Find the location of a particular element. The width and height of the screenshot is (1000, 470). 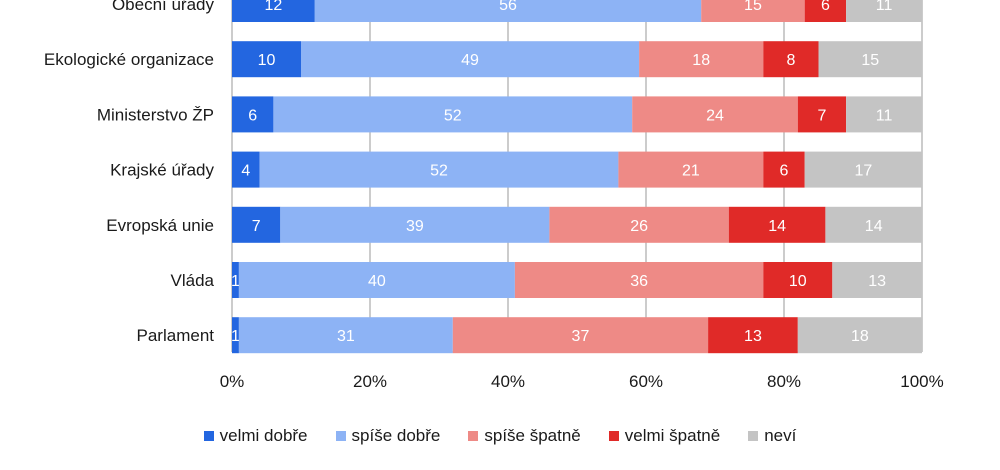

data-label: 39 is located at coordinates (415, 226).